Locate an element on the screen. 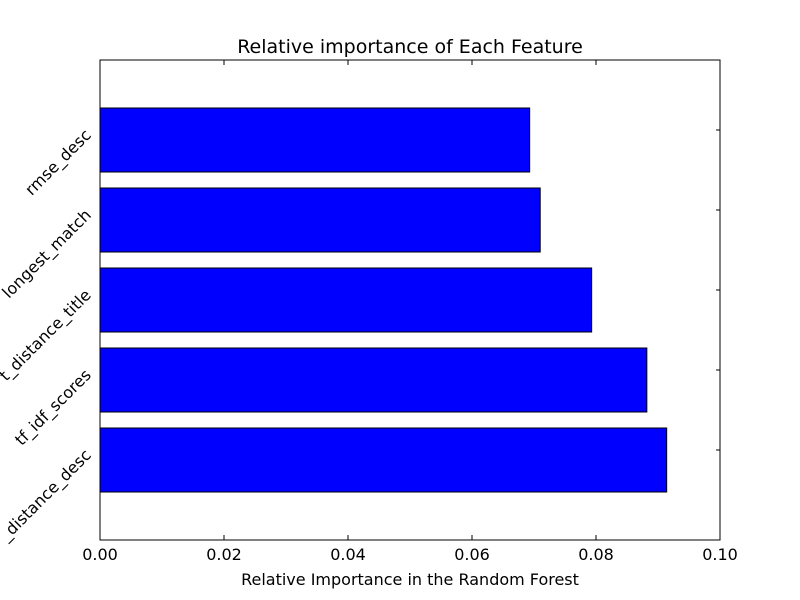  chart-title: Relative importance of Each Feature is located at coordinates (410, 47).